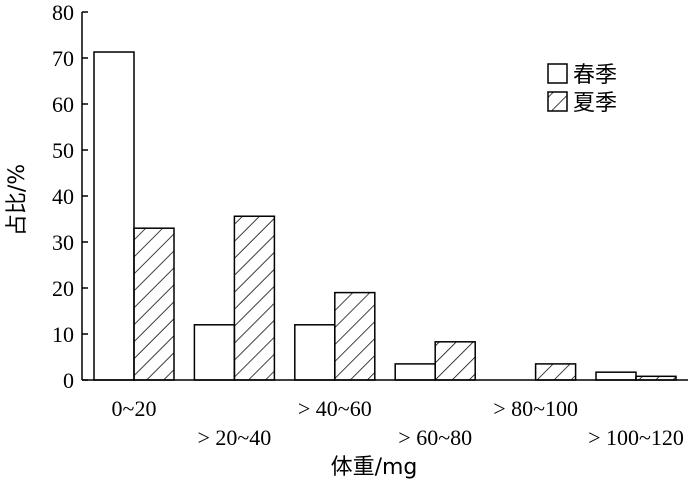 This screenshot has width=700, height=485. I want to click on y-tick-label-10: 10, so click(63, 334).